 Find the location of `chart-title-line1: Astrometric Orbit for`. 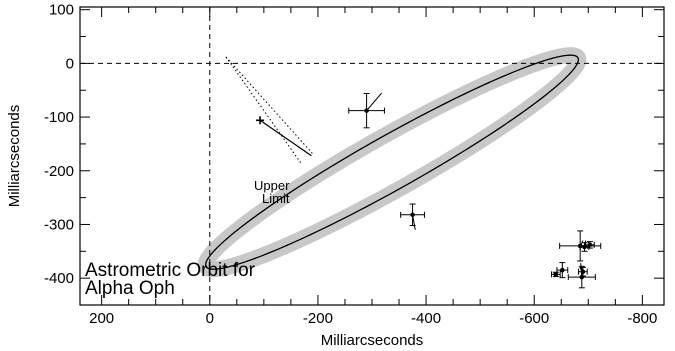

chart-title-line1: Astrometric Orbit for is located at coordinates (170, 270).